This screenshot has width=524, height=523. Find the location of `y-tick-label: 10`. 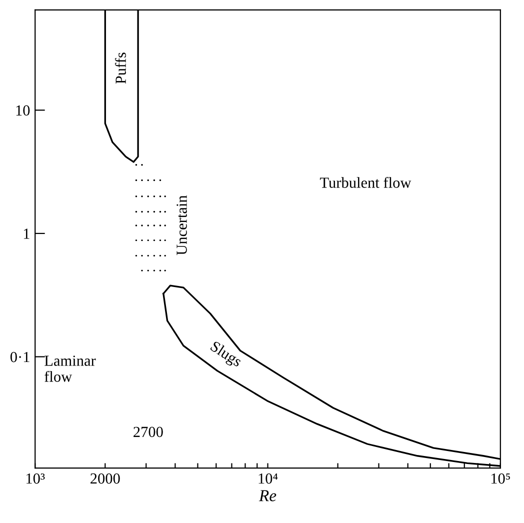

y-tick-label: 10 is located at coordinates (23, 110).